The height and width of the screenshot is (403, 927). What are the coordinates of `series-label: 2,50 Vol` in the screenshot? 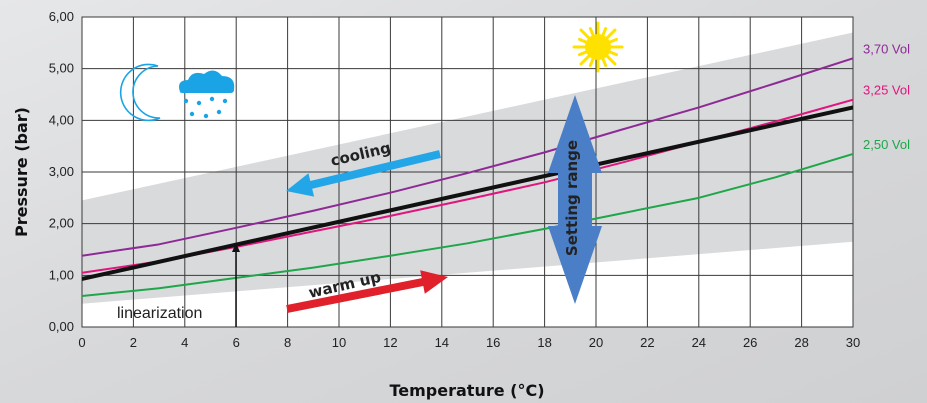 It's located at (886, 144).